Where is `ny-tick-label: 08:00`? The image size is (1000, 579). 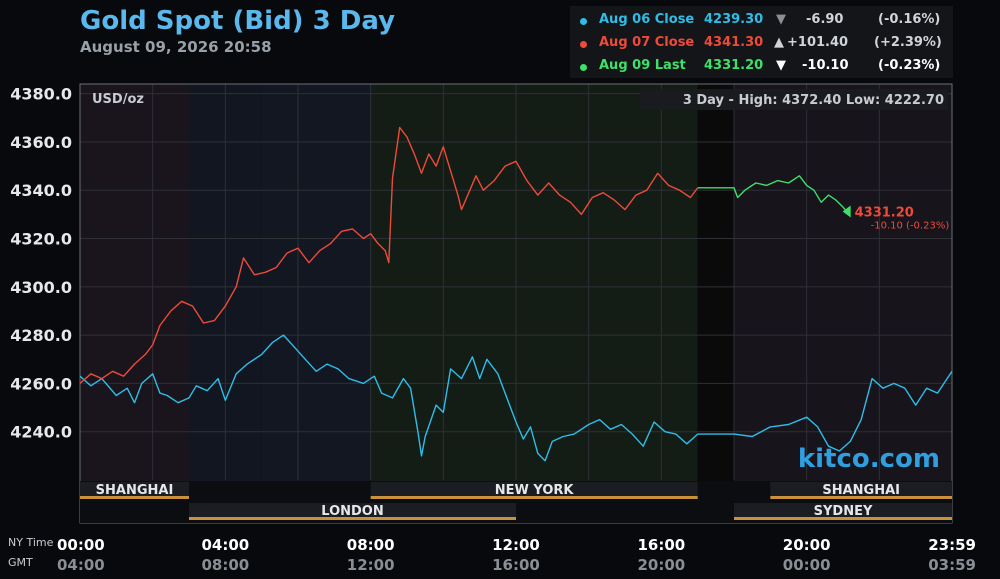 ny-tick-label: 08:00 is located at coordinates (371, 545).